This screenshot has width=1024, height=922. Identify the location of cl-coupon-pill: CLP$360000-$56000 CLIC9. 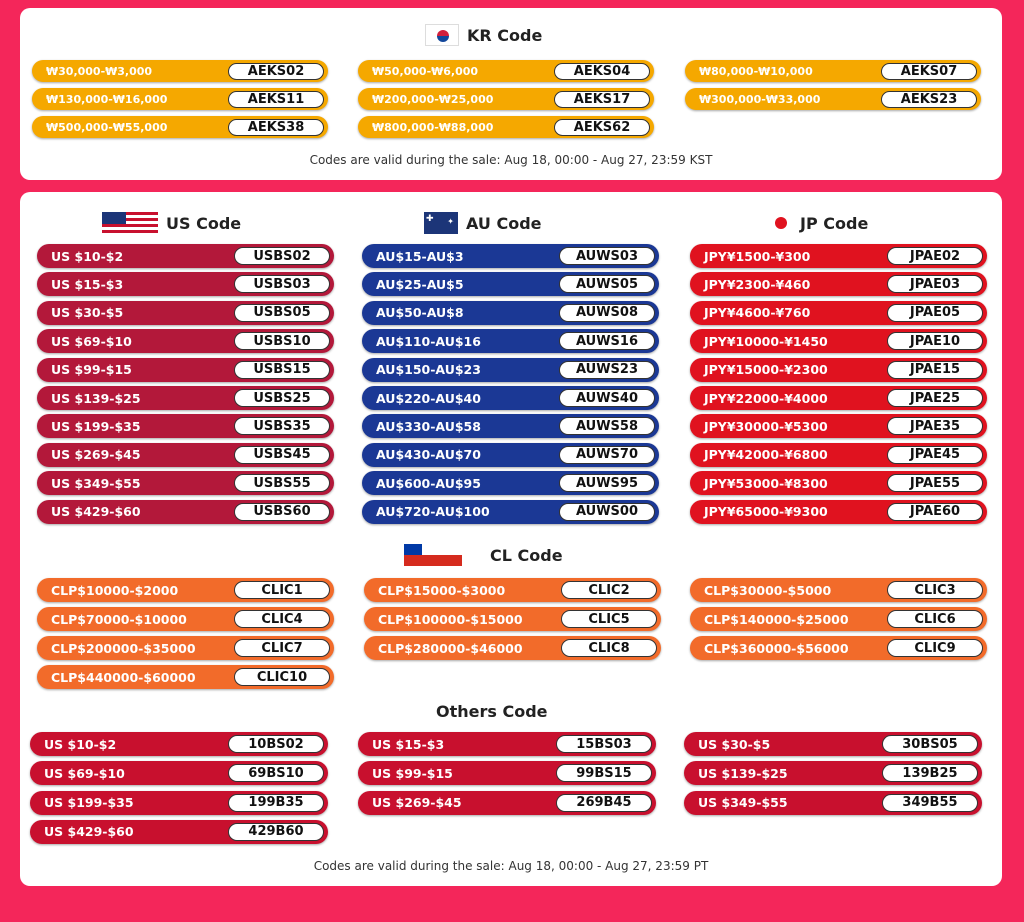
(838, 648).